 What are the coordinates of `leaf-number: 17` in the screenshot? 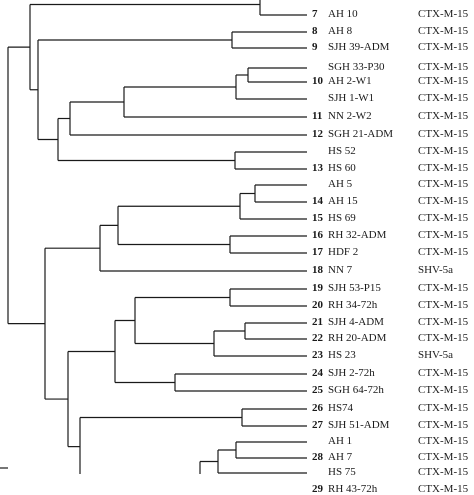 It's located at (317, 252).